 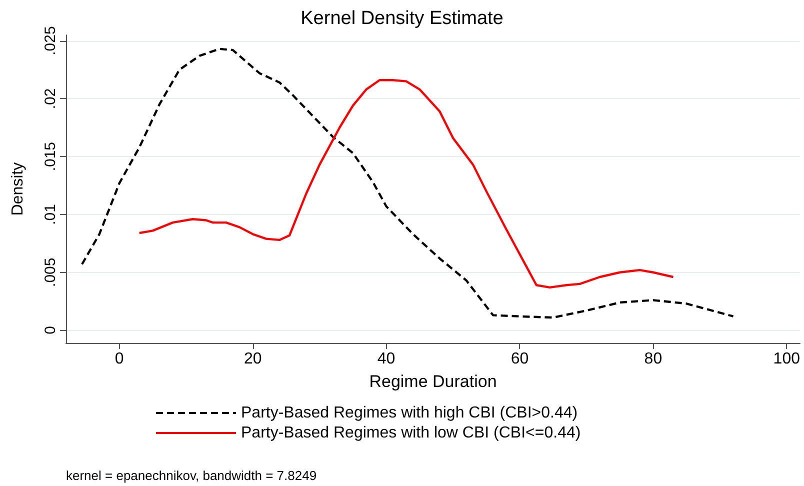 I want to click on y-tick-label: .015, so click(x=50, y=157).